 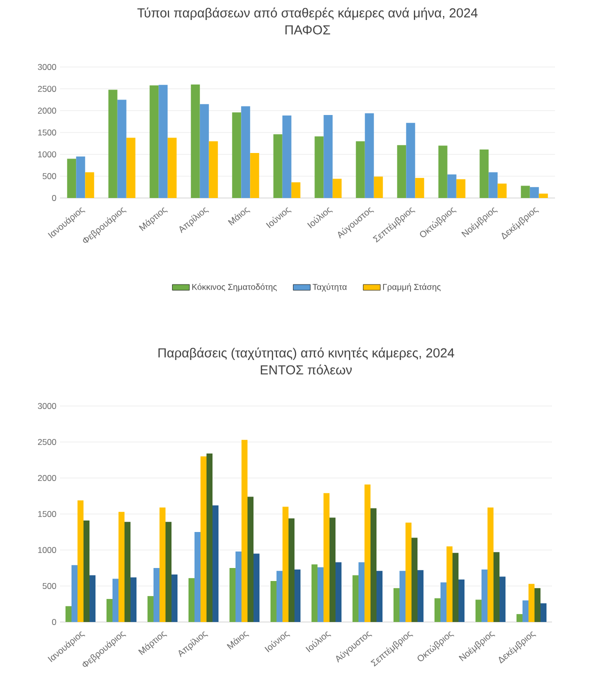 What do you see at coordinates (306, 369) in the screenshot?
I see `chart-subtitle: ΕΝΤΟΣ πόλεων` at bounding box center [306, 369].